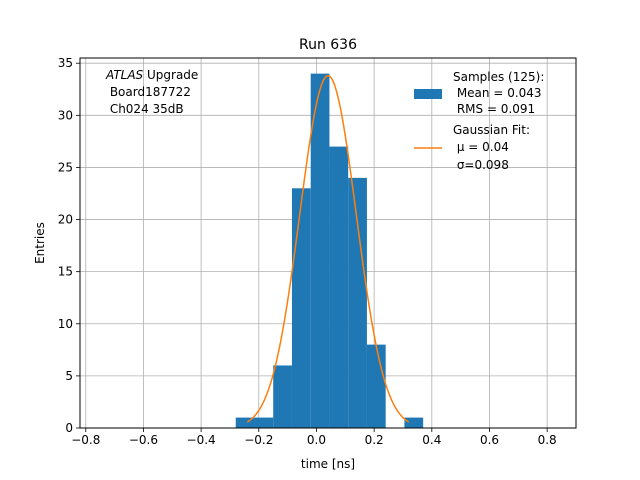 The height and width of the screenshot is (480, 640). Describe the element at coordinates (85, 440) in the screenshot. I see `x-tick-label: −0.8` at that location.